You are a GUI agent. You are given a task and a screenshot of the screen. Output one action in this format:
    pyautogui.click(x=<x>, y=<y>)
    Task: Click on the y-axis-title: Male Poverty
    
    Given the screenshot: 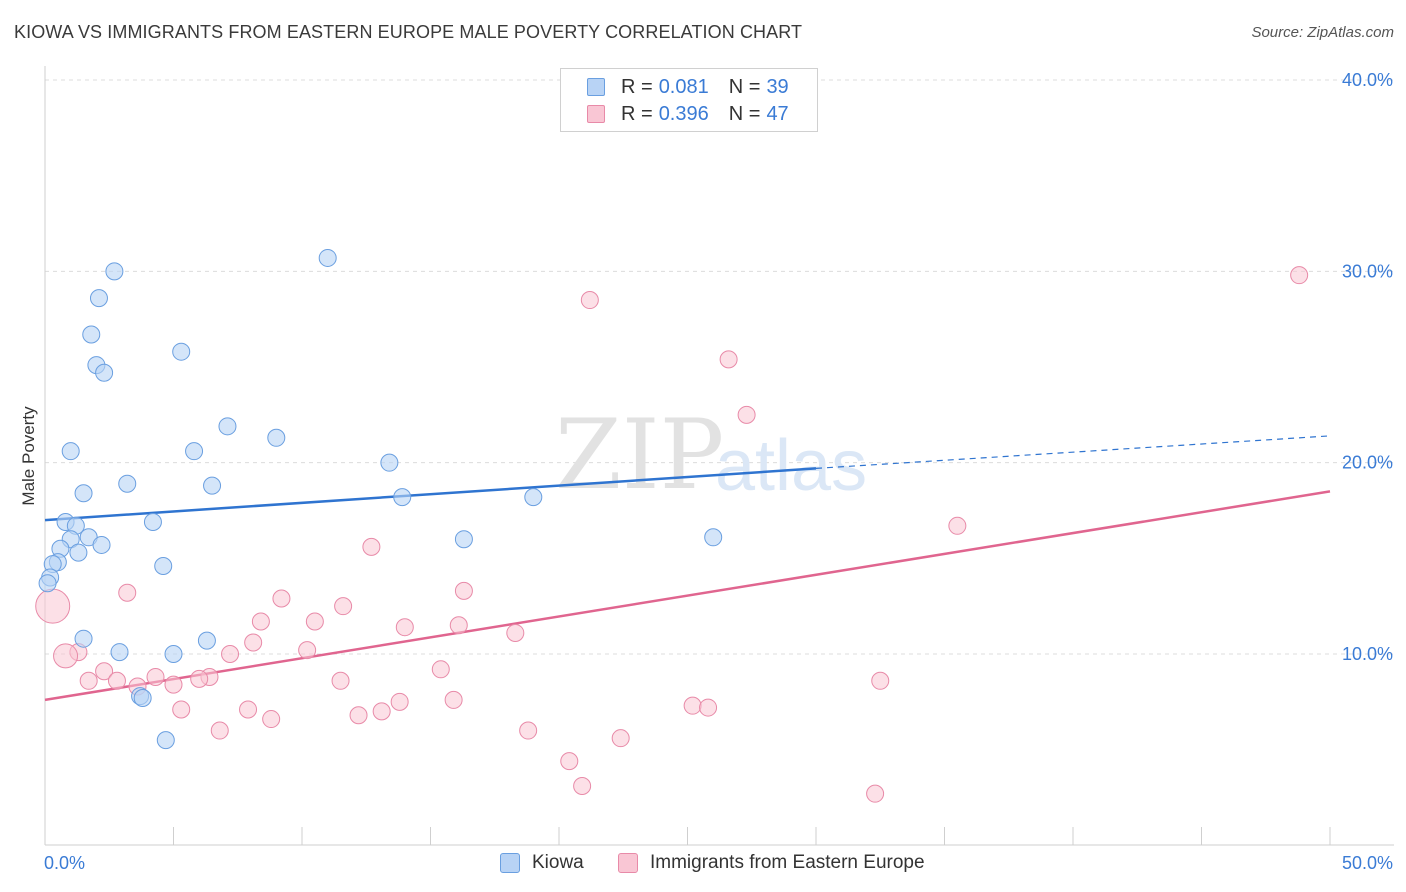 What is the action you would take?
    pyautogui.click(x=28, y=456)
    